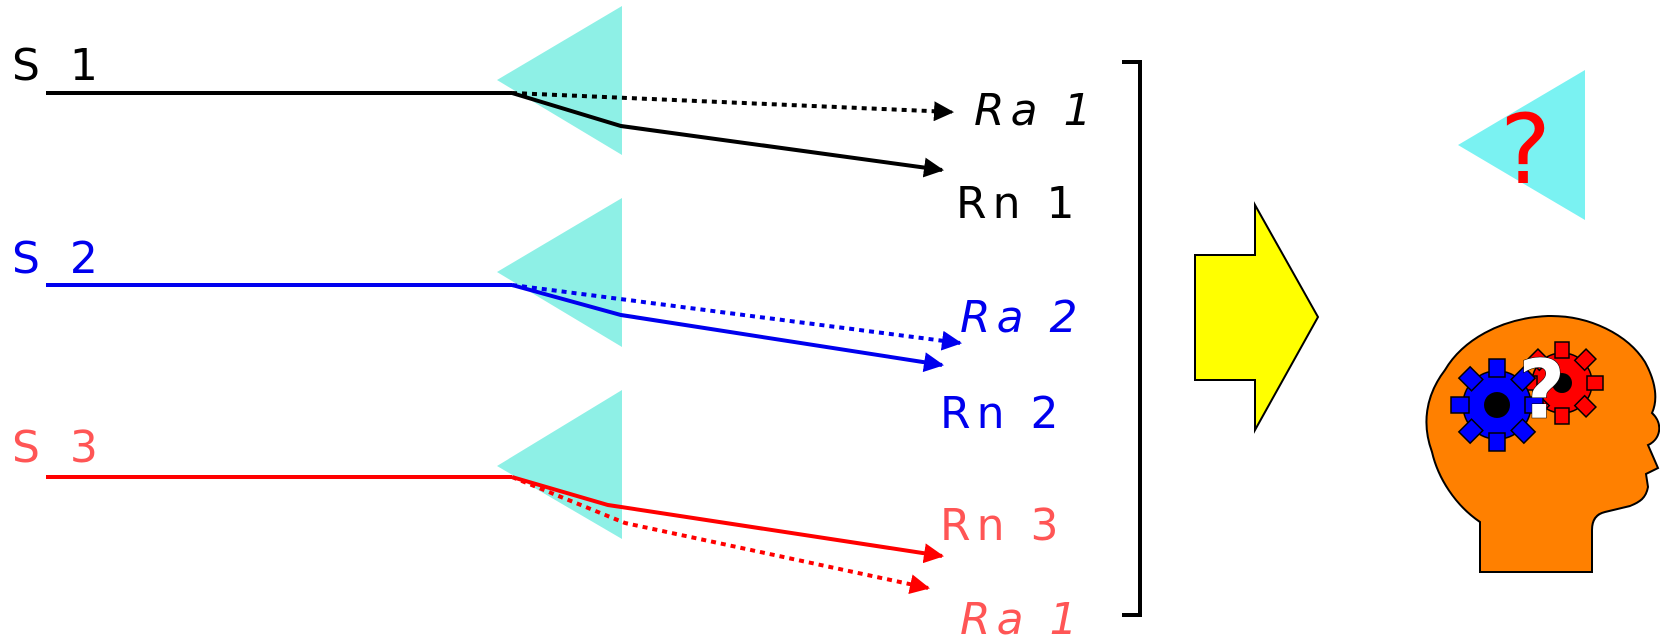 The image size is (1660, 641). What do you see at coordinates (727, 134) in the screenshot?
I see `refracted-ray-rn1` at bounding box center [727, 134].